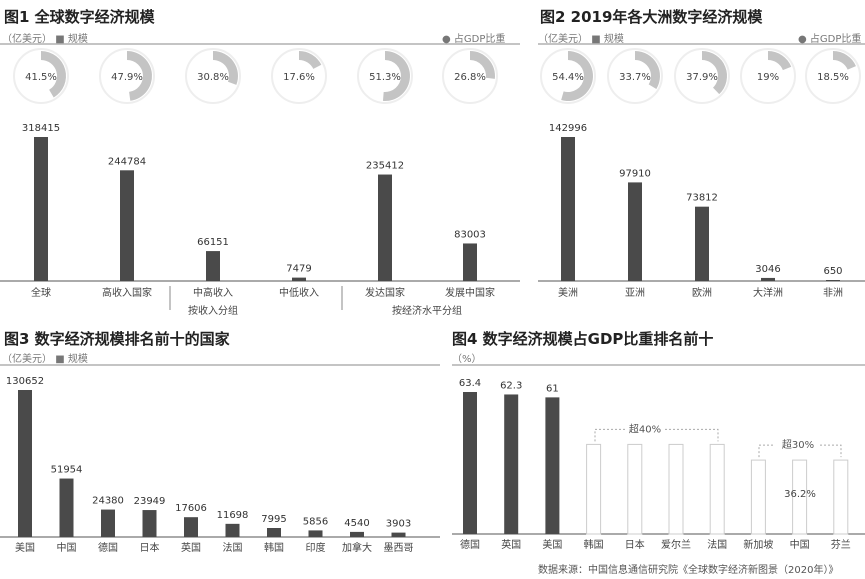 Image resolution: width=865 pixels, height=579 pixels. What do you see at coordinates (41, 292) in the screenshot?
I see `chart1-category-label-0: 全球` at bounding box center [41, 292].